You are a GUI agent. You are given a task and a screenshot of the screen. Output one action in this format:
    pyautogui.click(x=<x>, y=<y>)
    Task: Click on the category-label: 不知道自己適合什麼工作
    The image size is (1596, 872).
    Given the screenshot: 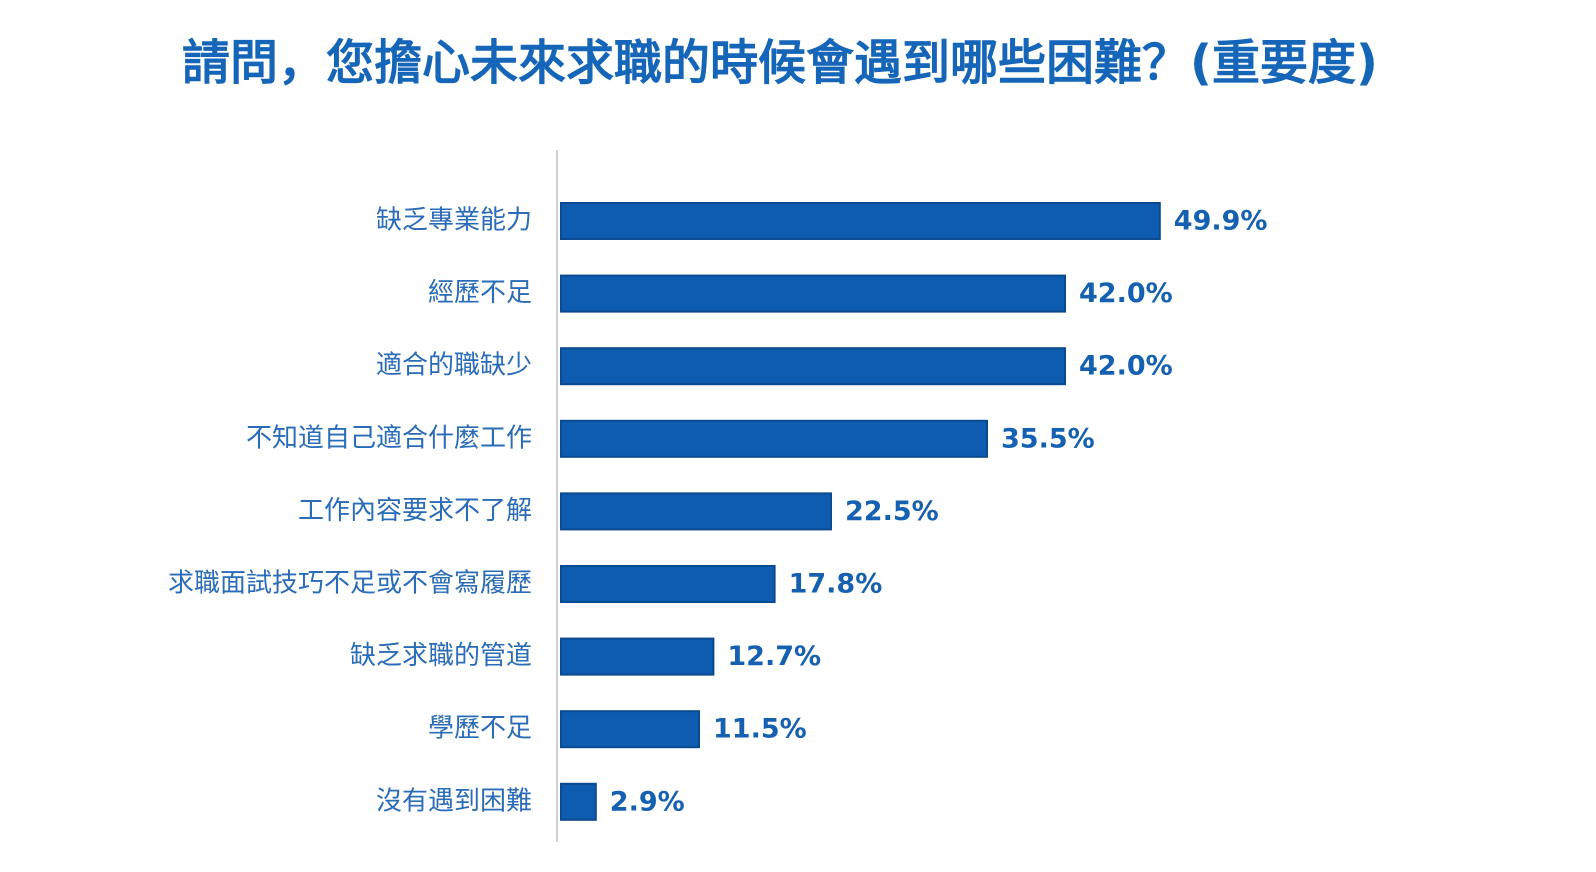 What is the action you would take?
    pyautogui.click(x=389, y=438)
    